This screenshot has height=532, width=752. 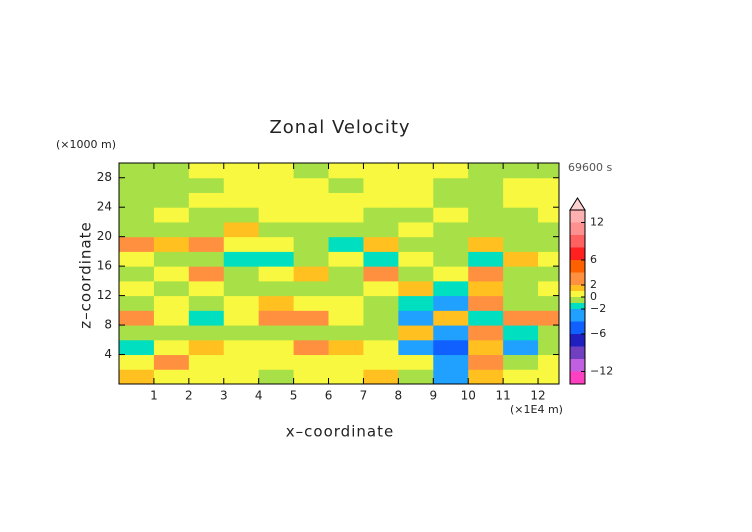 I want to click on x-tick-label: 10, so click(x=468, y=396).